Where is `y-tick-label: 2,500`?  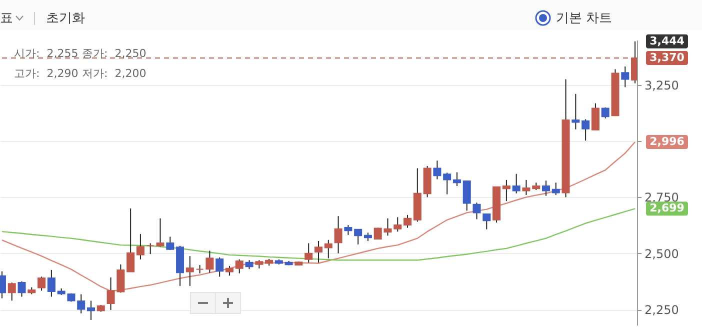
y-tick-label: 2,500 is located at coordinates (661, 253).